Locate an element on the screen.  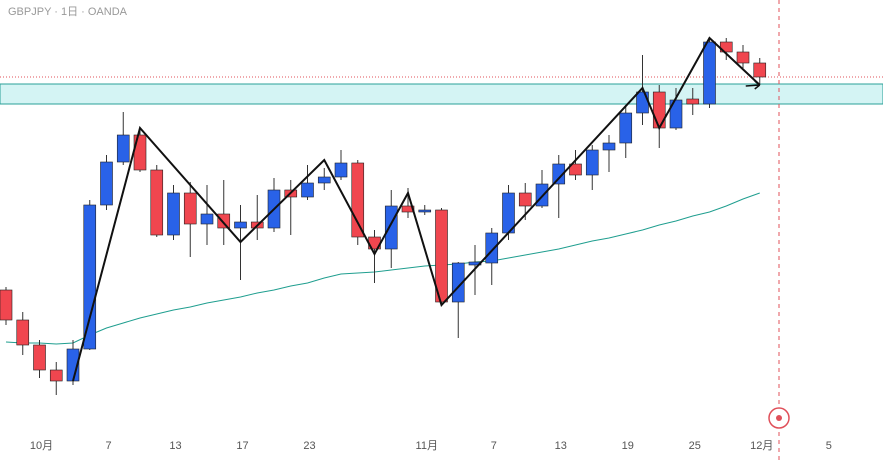
chart-title: GBPJPY · 1日 · OANDA is located at coordinates (68, 12).